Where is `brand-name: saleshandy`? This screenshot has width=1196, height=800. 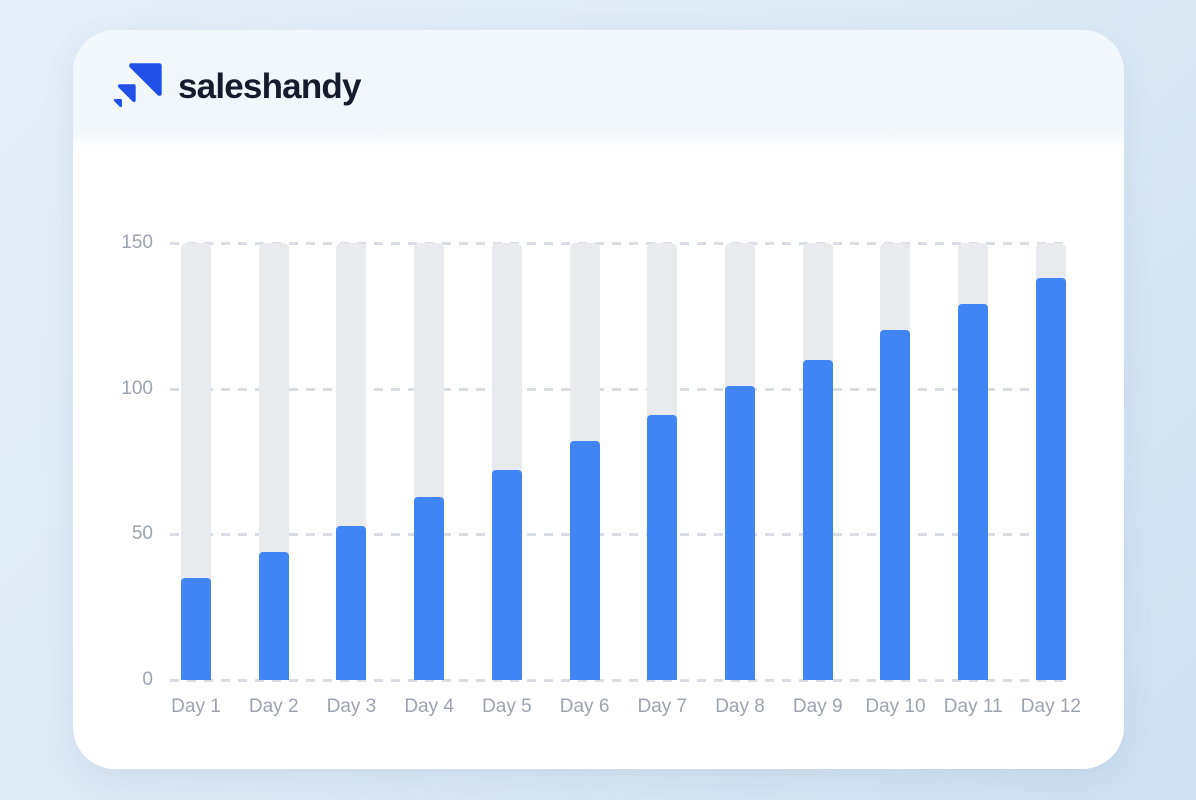 brand-name: saleshandy is located at coordinates (269, 86).